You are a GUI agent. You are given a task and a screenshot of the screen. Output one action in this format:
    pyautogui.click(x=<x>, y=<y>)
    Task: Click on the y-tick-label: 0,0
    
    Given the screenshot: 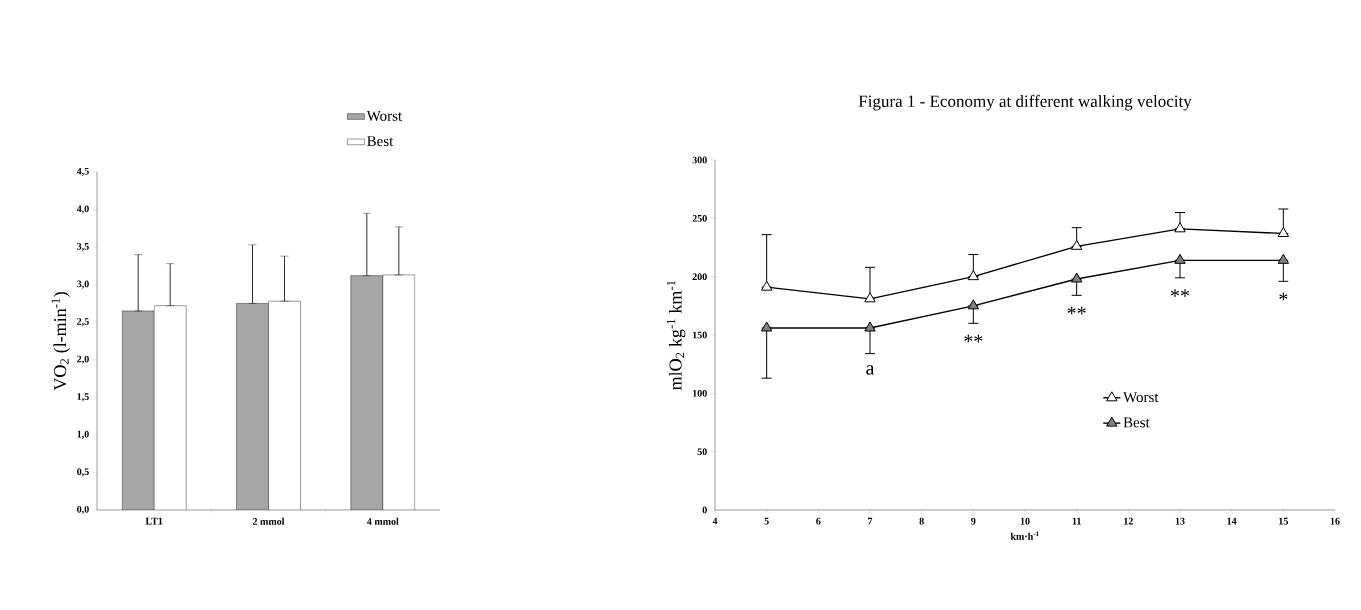 What is the action you would take?
    pyautogui.click(x=83, y=510)
    